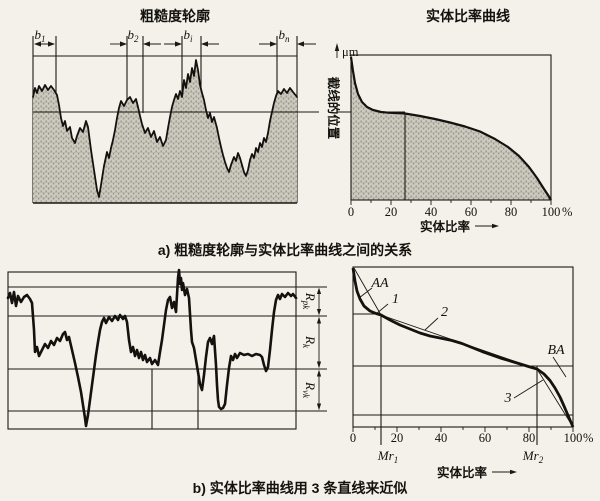 This screenshot has width=600, height=501. What do you see at coordinates (451, 202) in the screenshot?
I see `ratio-x-ticks` at bounding box center [451, 202].